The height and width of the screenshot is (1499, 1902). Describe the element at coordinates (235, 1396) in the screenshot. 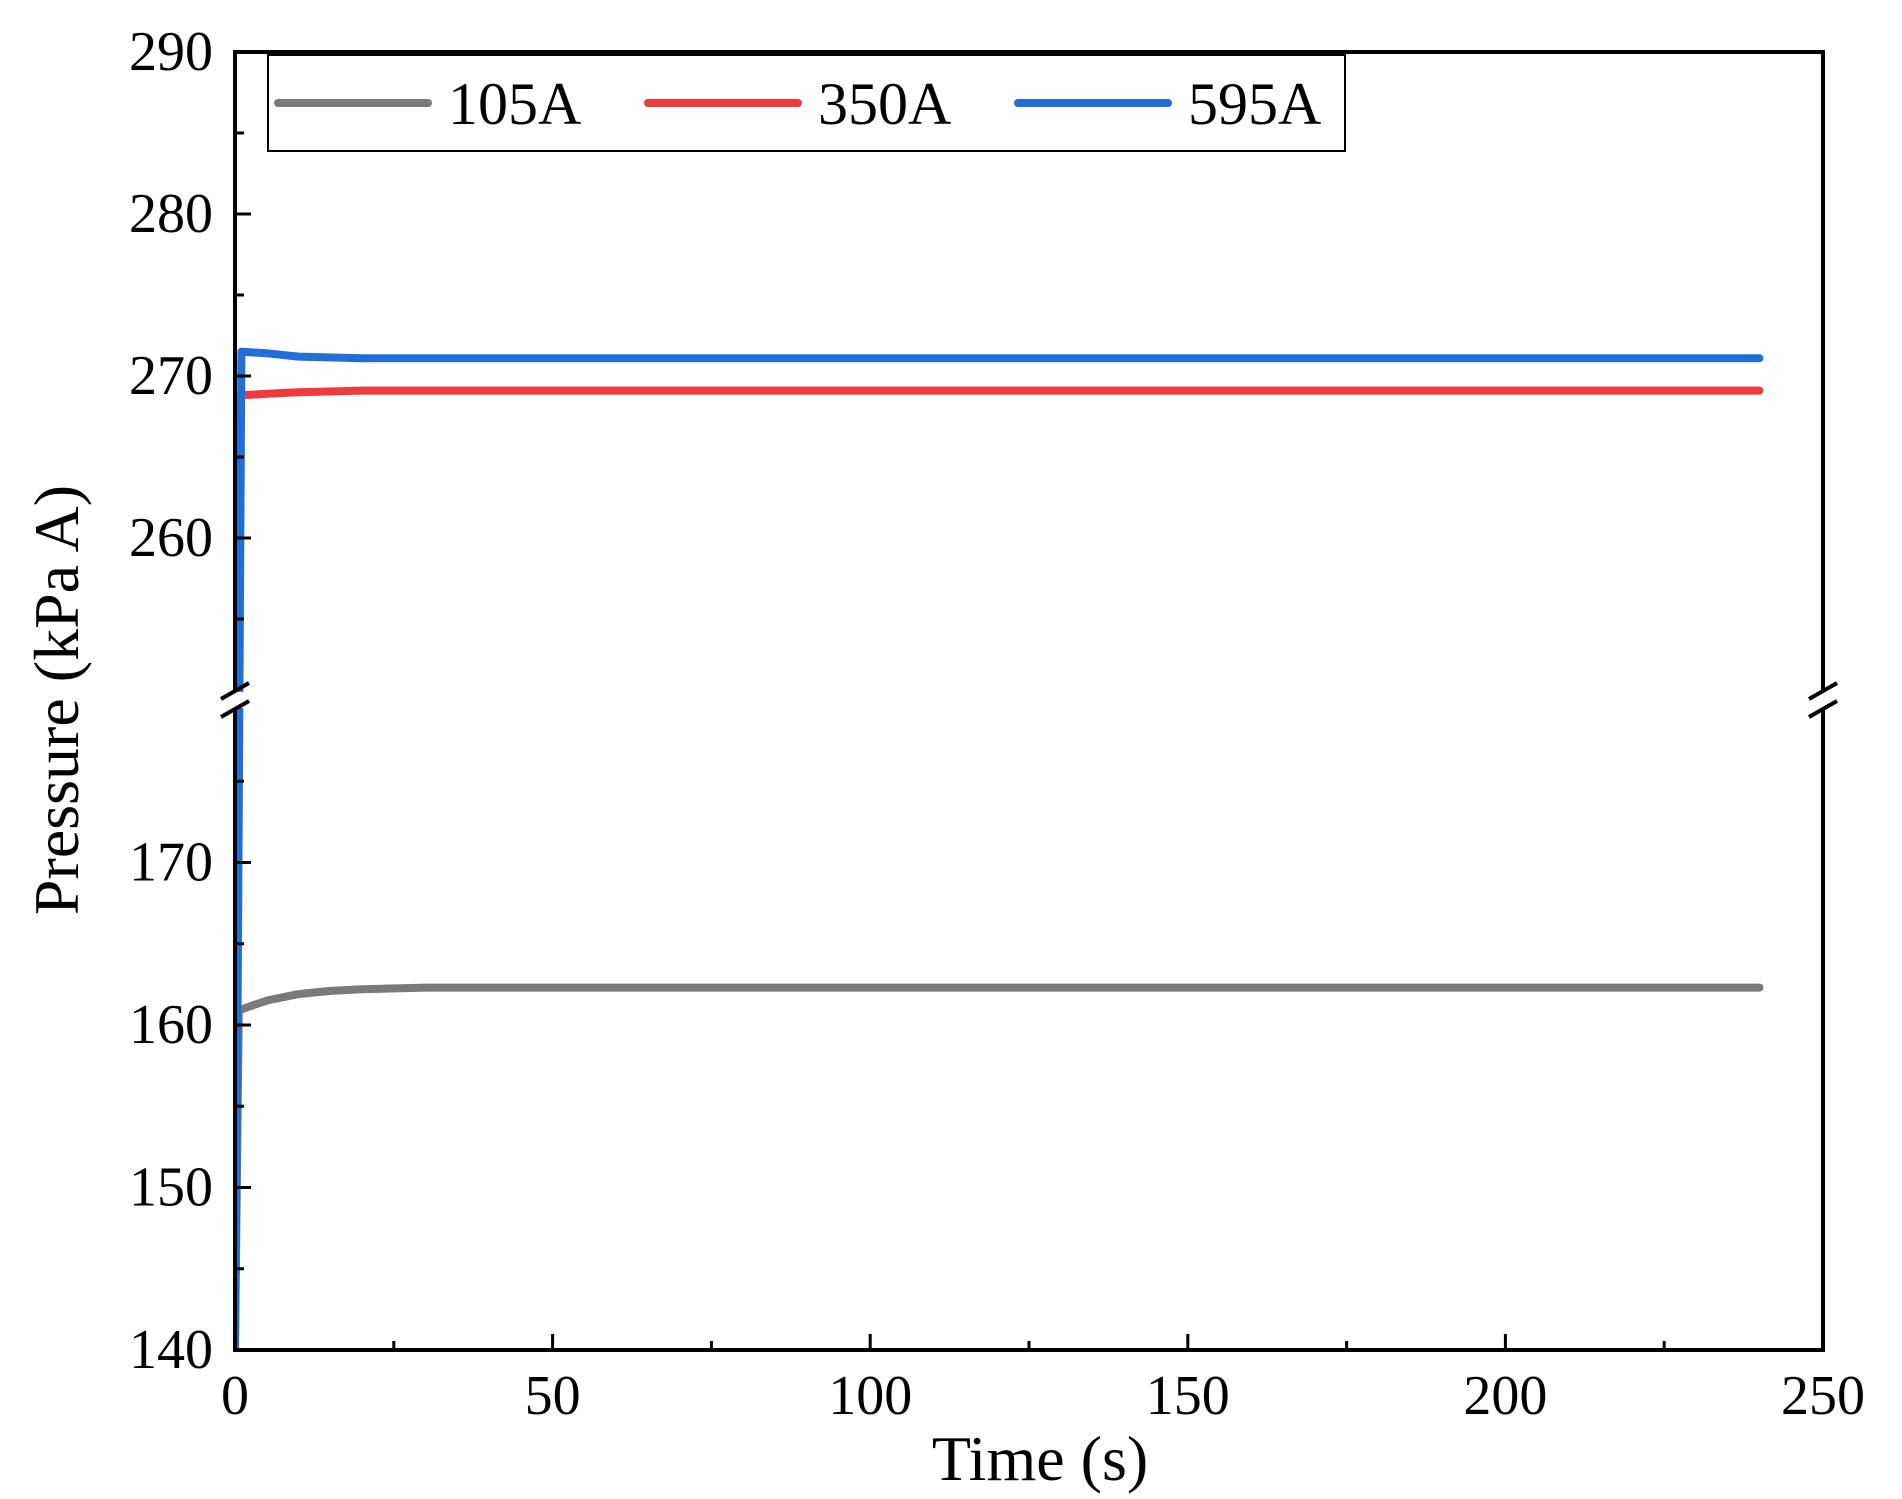

I see `x-tick-label: 0` at that location.